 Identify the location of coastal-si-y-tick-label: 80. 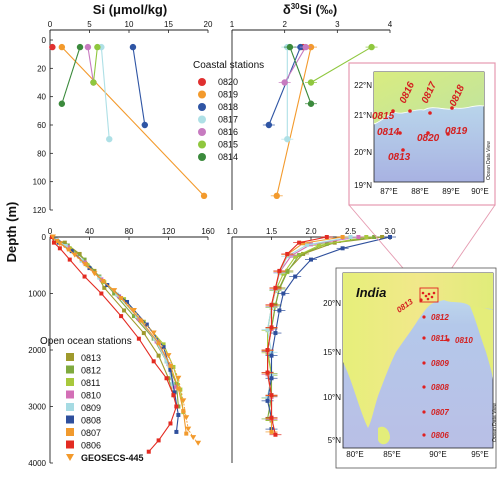
(41, 153).